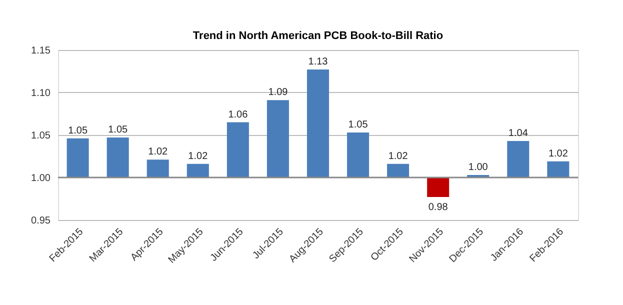 The height and width of the screenshot is (305, 623). I want to click on y-tick-label: 1.10, so click(41, 93).